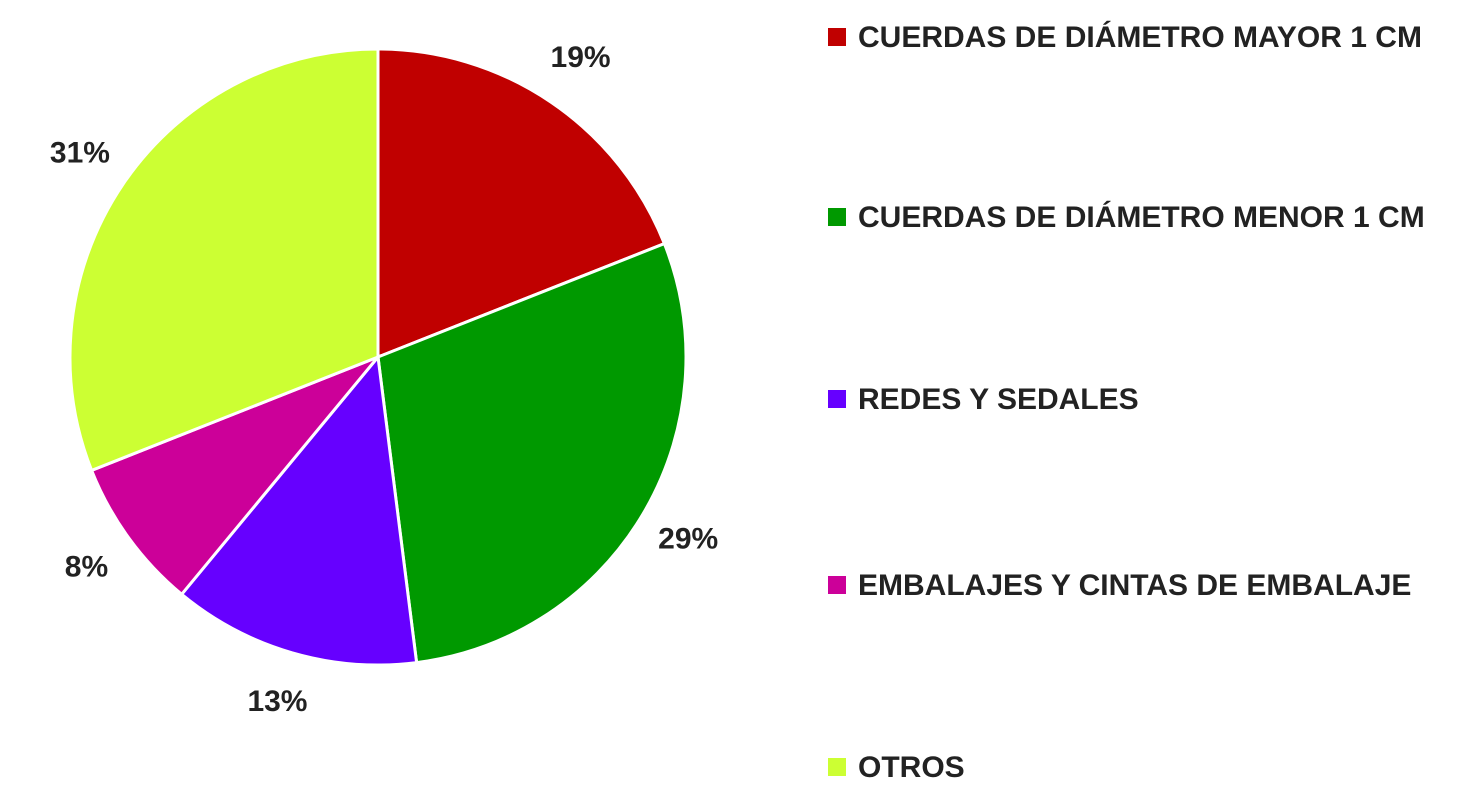 The height and width of the screenshot is (788, 1479). What do you see at coordinates (277, 701) in the screenshot?
I see `data-label: 13%` at bounding box center [277, 701].